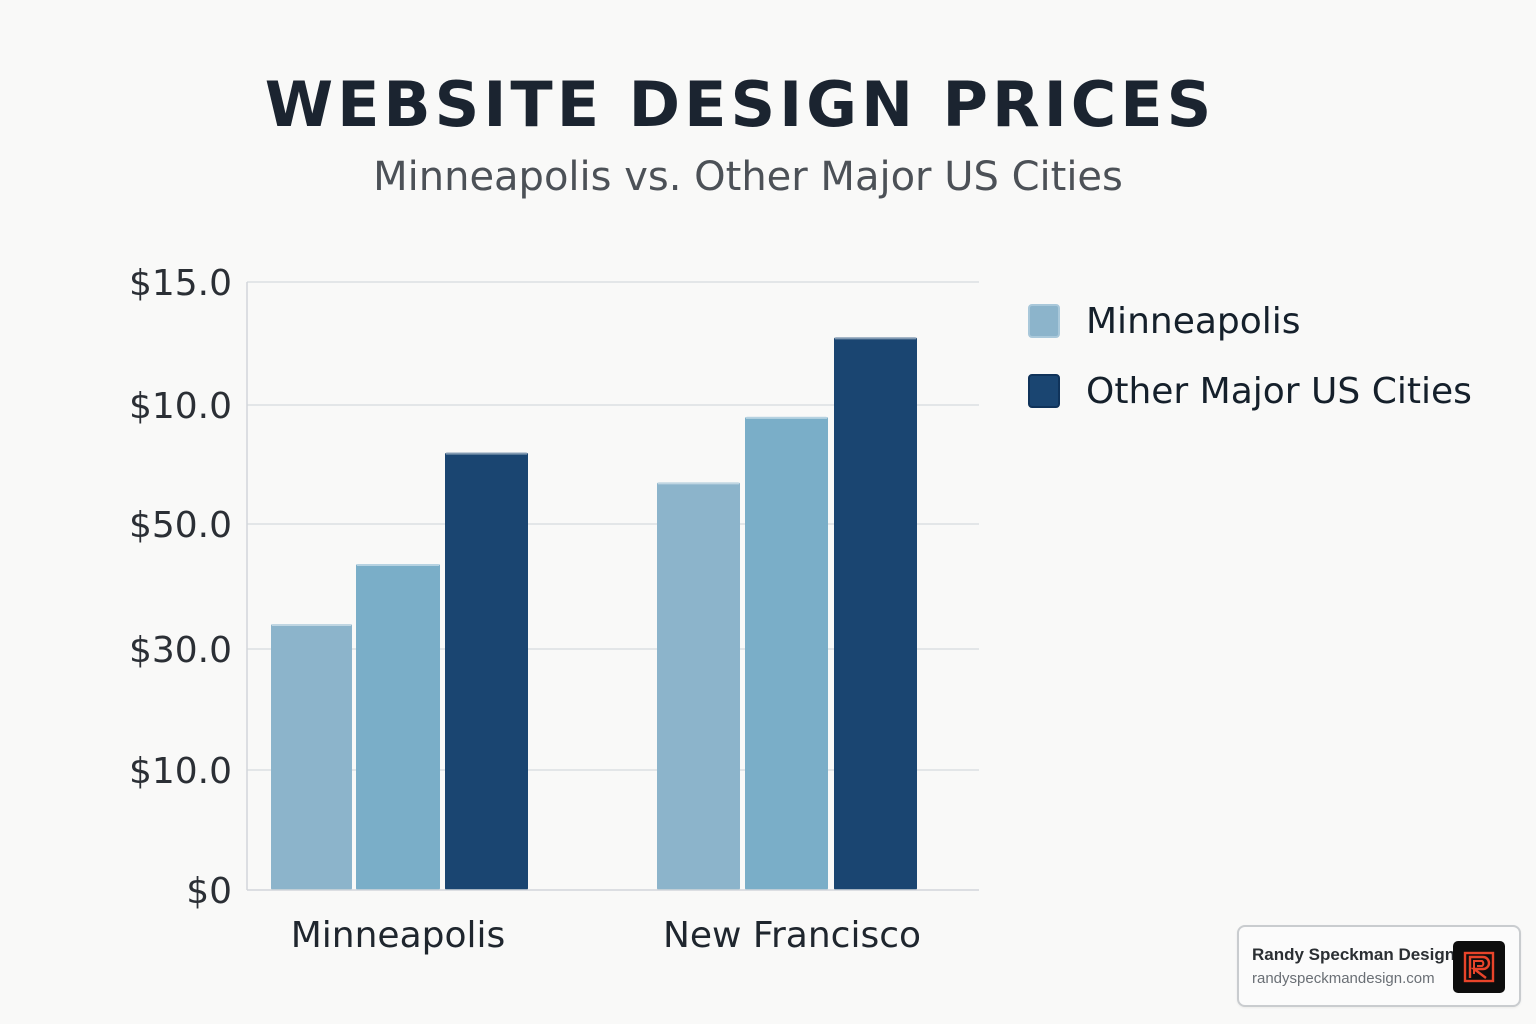 Image resolution: width=1536 pixels, height=1024 pixels. Describe the element at coordinates (1193, 321) in the screenshot. I see `legend-label: Minneapolis` at that location.